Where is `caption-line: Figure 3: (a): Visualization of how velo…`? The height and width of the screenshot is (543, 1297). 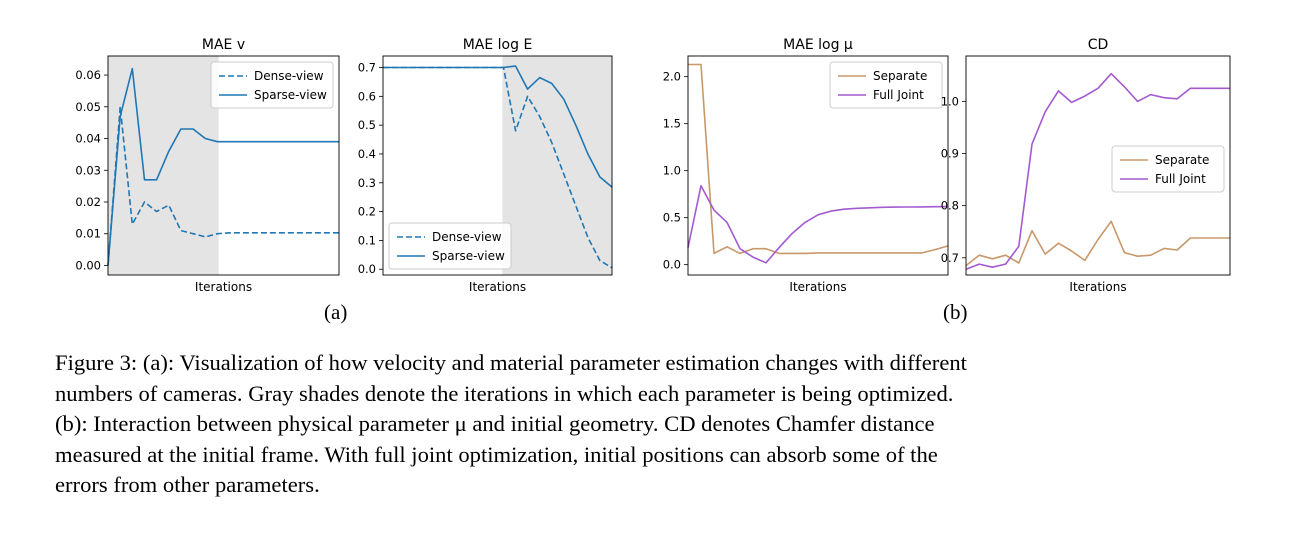 caption-line: Figure 3: (a): Visualization of how velo… is located at coordinates (511, 362).